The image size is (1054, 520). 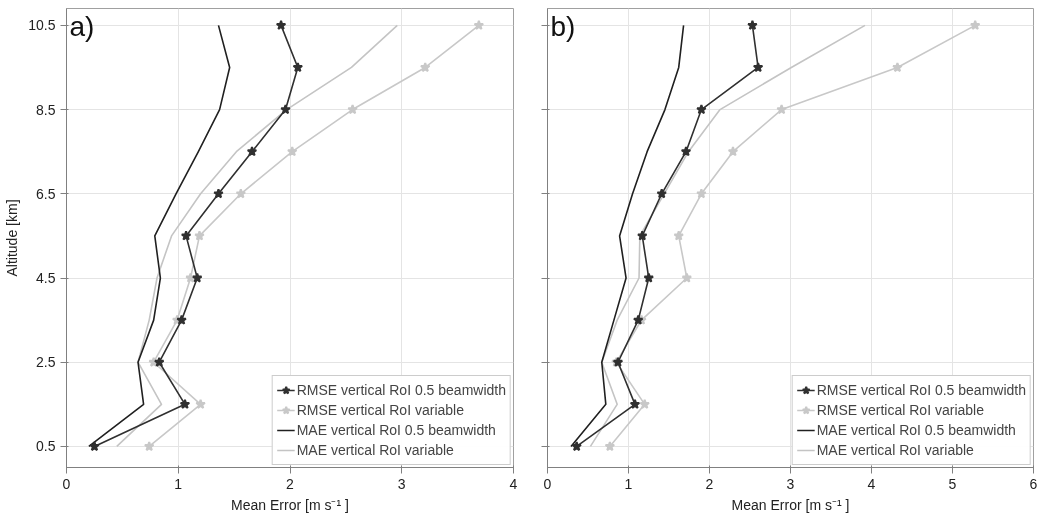 I want to click on x-tick-label: 5, so click(x=952, y=483).